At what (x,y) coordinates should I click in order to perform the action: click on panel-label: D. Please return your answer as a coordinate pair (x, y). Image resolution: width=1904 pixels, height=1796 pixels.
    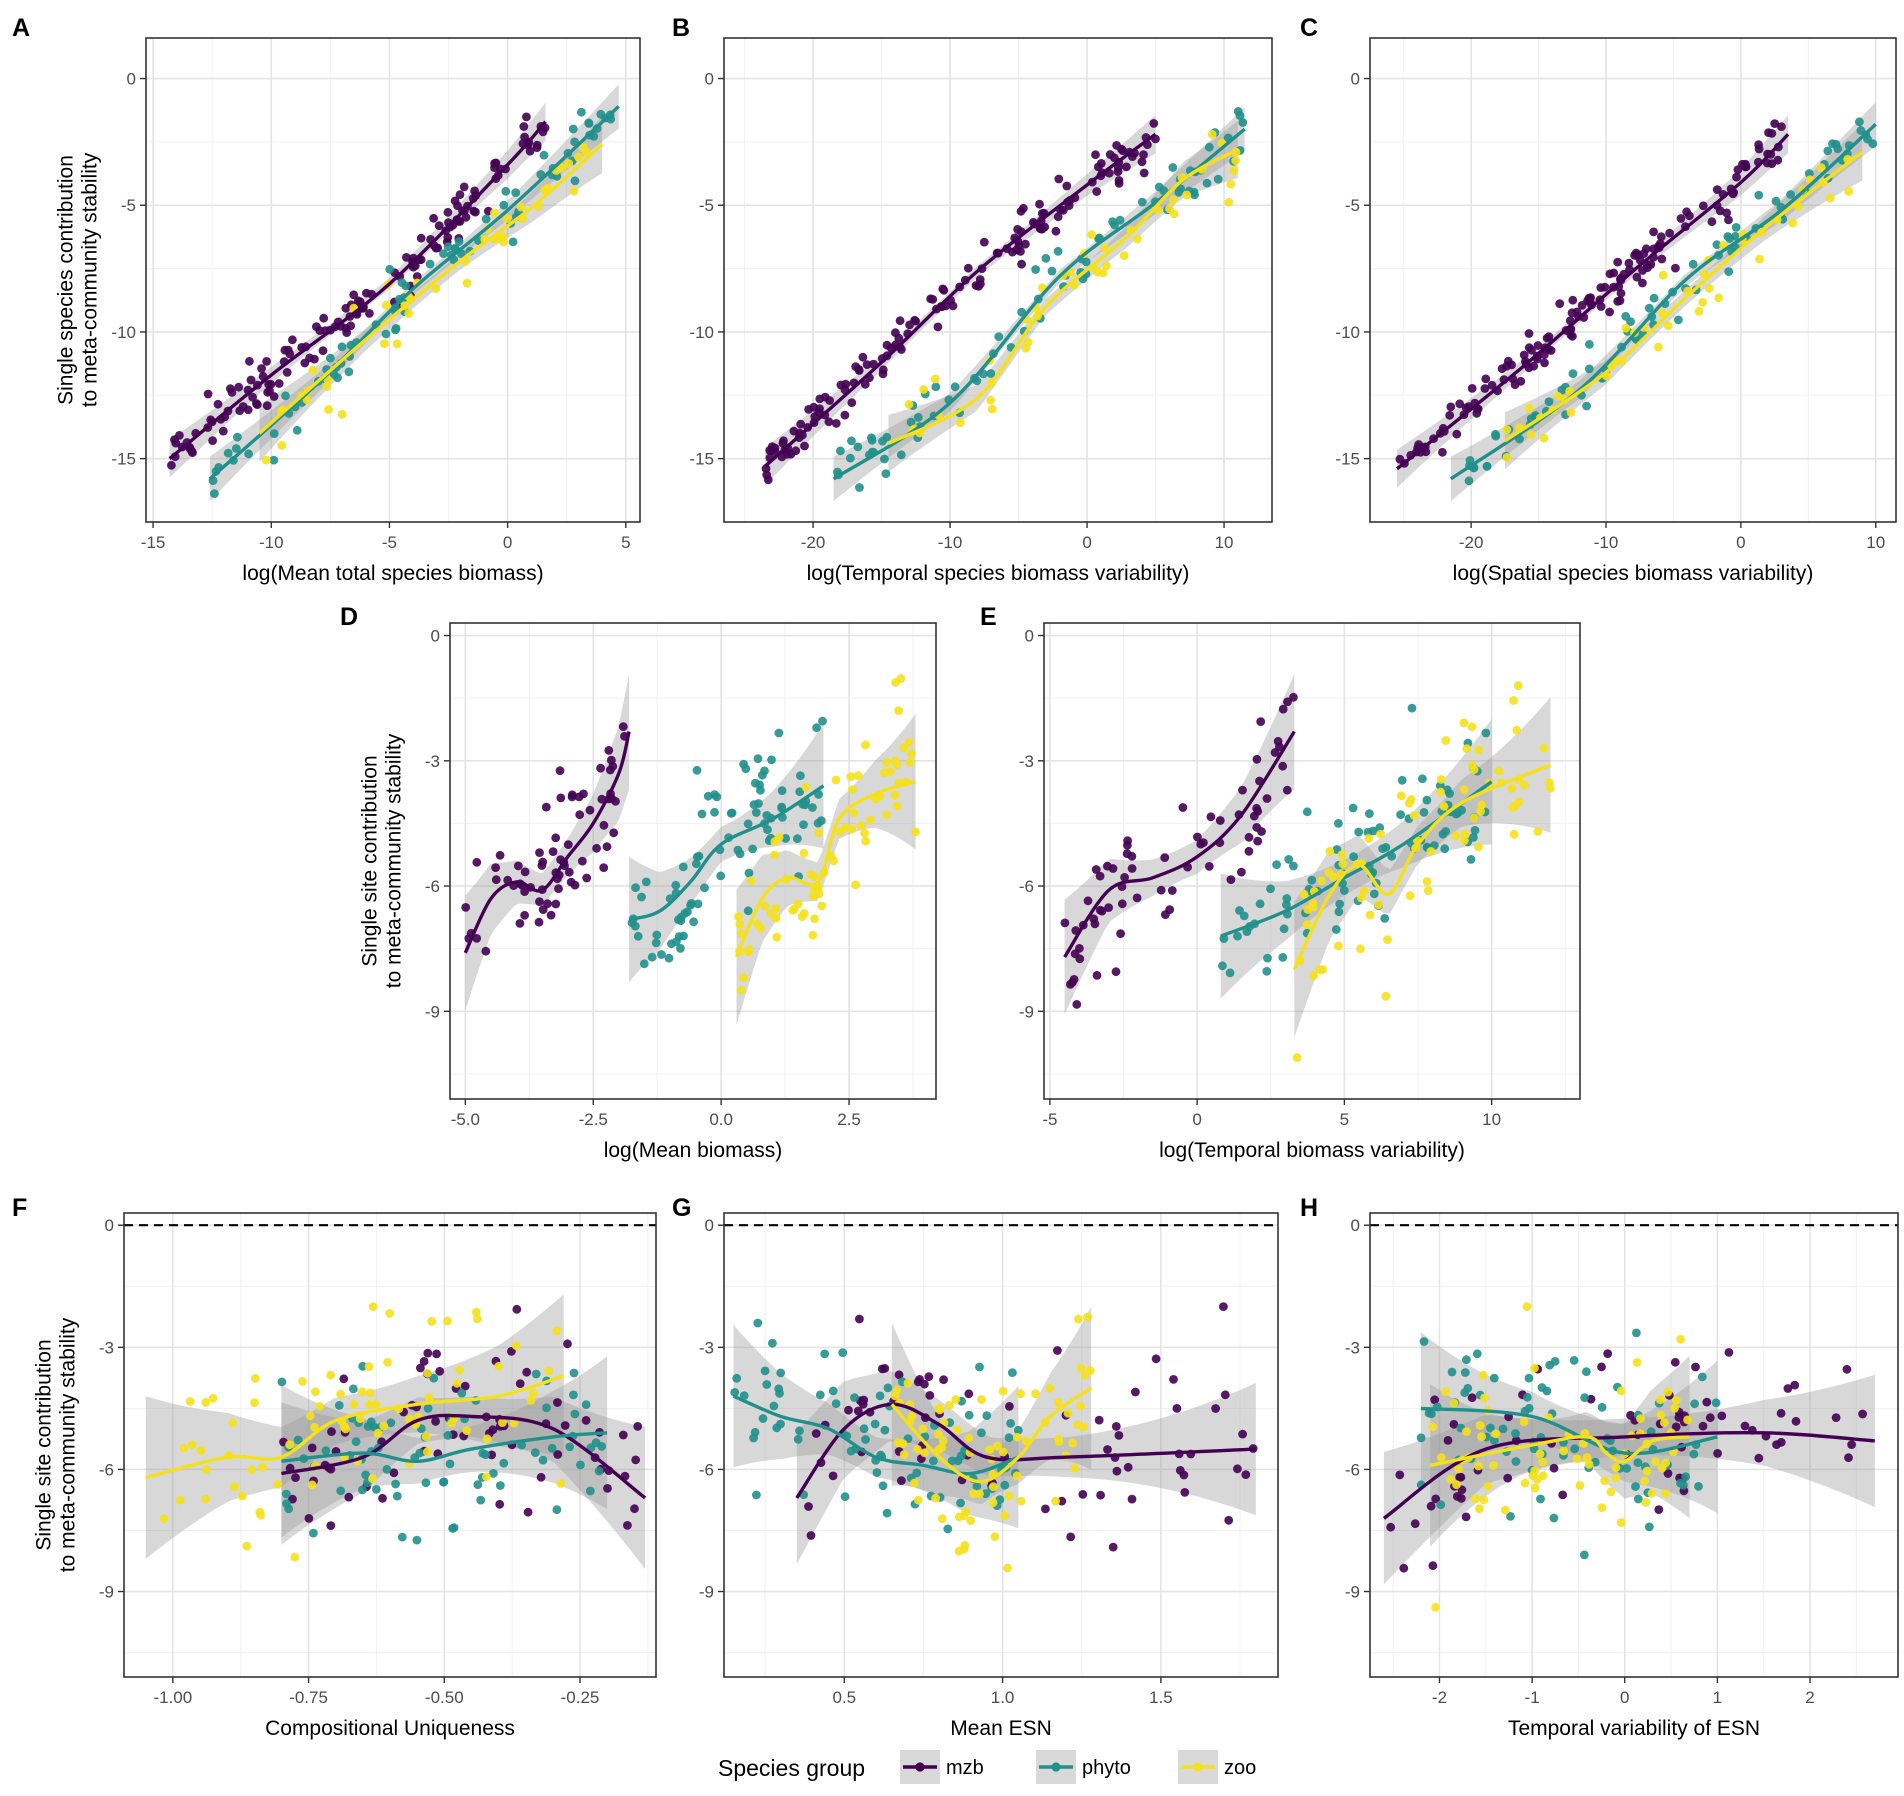
    Looking at the image, I should click on (349, 617).